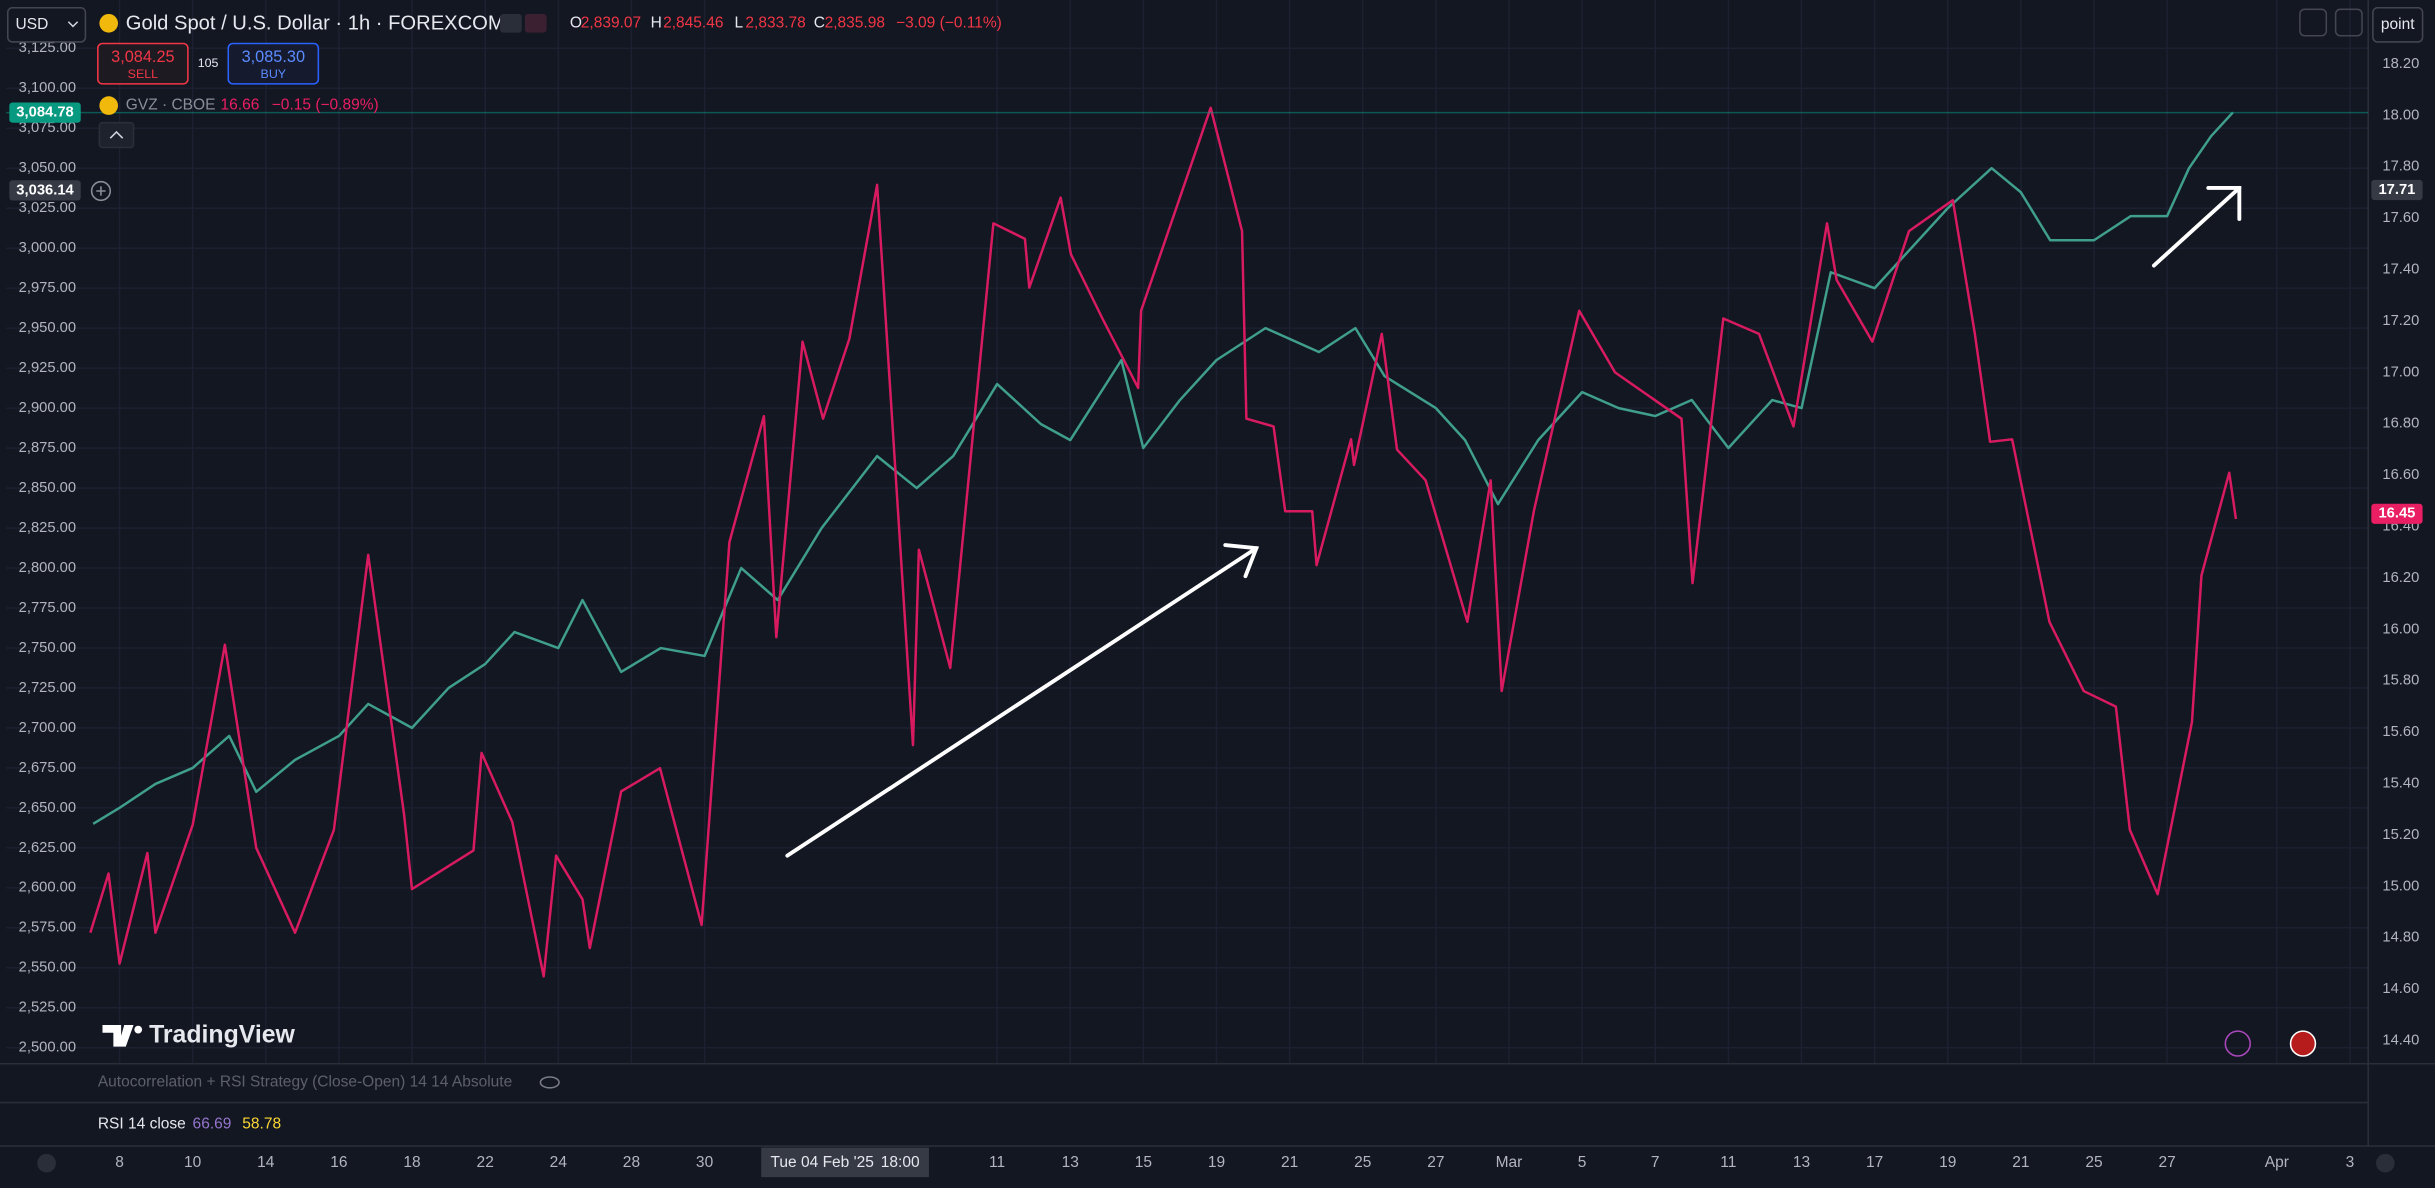 The image size is (2435, 1188). Describe the element at coordinates (739, 22) in the screenshot. I see `ohlc-key: L` at that location.